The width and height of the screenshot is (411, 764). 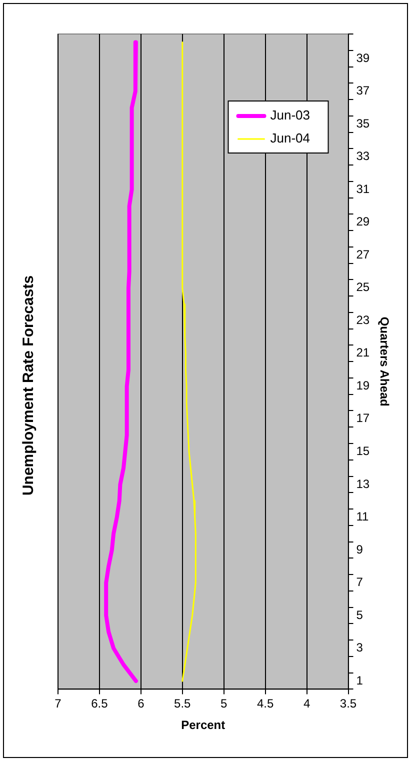 What do you see at coordinates (363, 385) in the screenshot?
I see `y-tick-label: 19` at bounding box center [363, 385].